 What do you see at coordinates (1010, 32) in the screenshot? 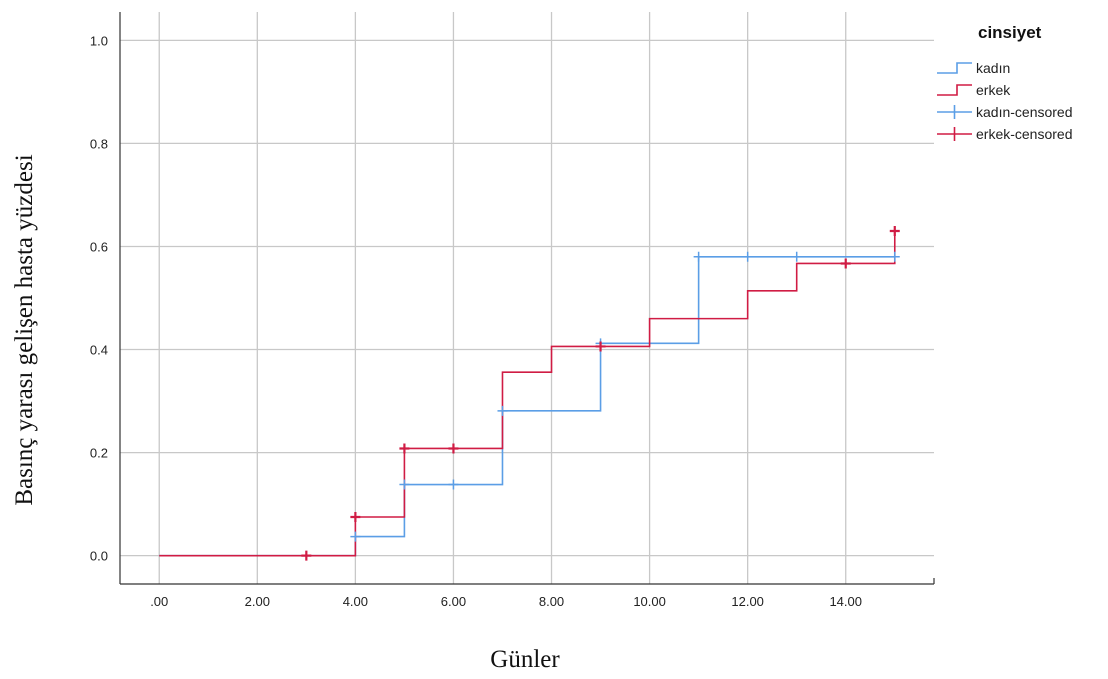
I see `legend-title: cinsiyet` at bounding box center [1010, 32].